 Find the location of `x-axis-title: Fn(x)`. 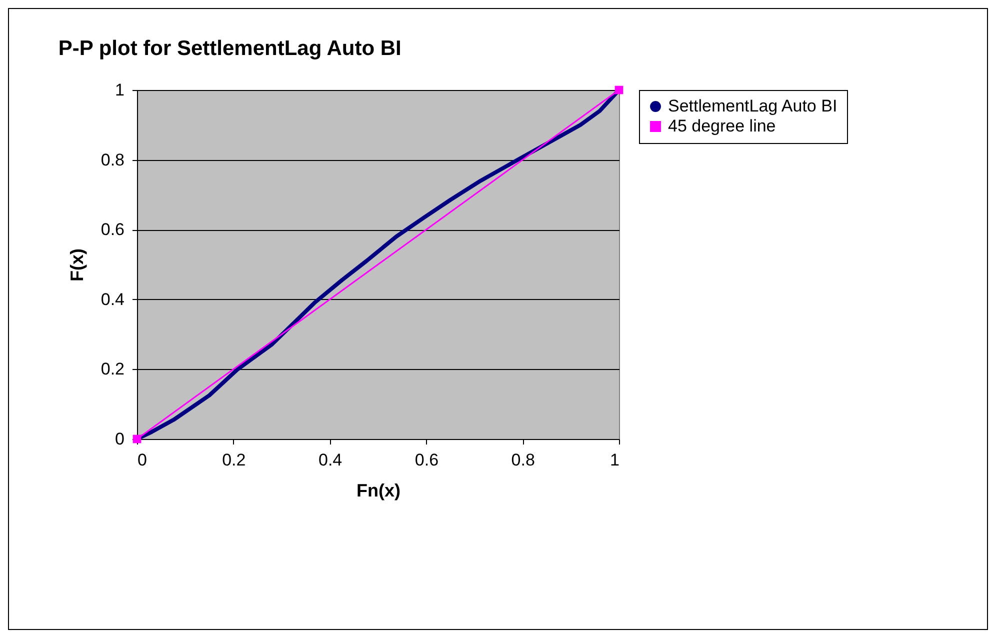

x-axis-title: Fn(x) is located at coordinates (378, 490).